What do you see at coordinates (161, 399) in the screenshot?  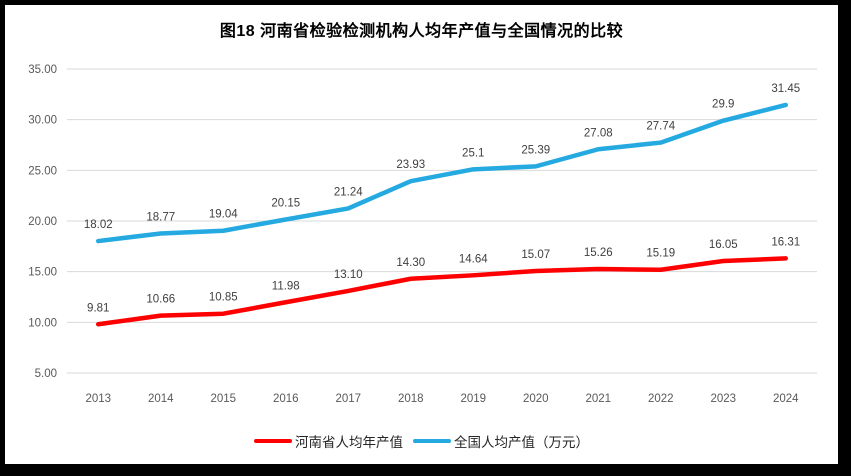 I see `x-axis-tick-label: 2014` at bounding box center [161, 399].